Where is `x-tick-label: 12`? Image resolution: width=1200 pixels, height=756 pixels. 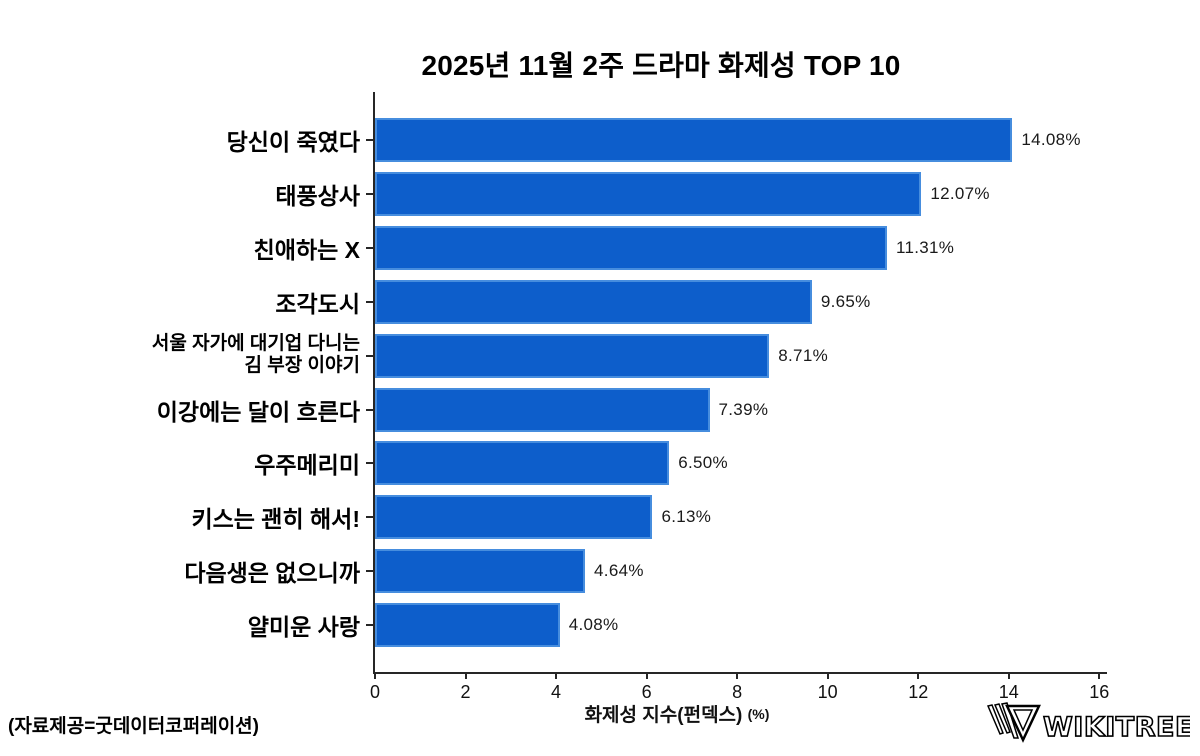
x-tick-label: 12 is located at coordinates (918, 692).